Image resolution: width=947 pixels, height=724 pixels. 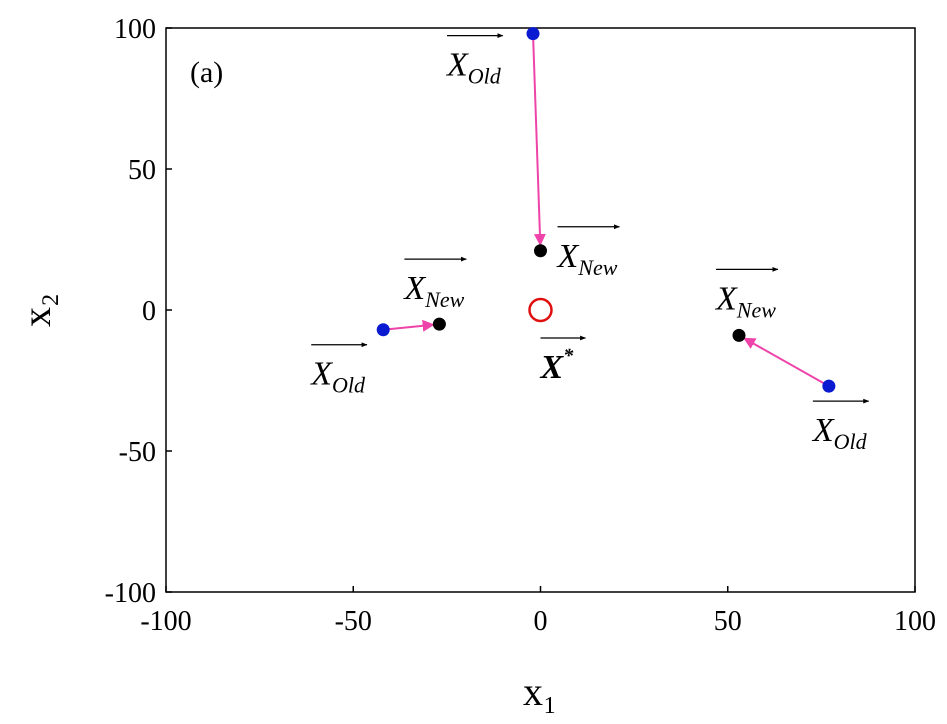 I want to click on optimum-point, so click(x=540, y=310).